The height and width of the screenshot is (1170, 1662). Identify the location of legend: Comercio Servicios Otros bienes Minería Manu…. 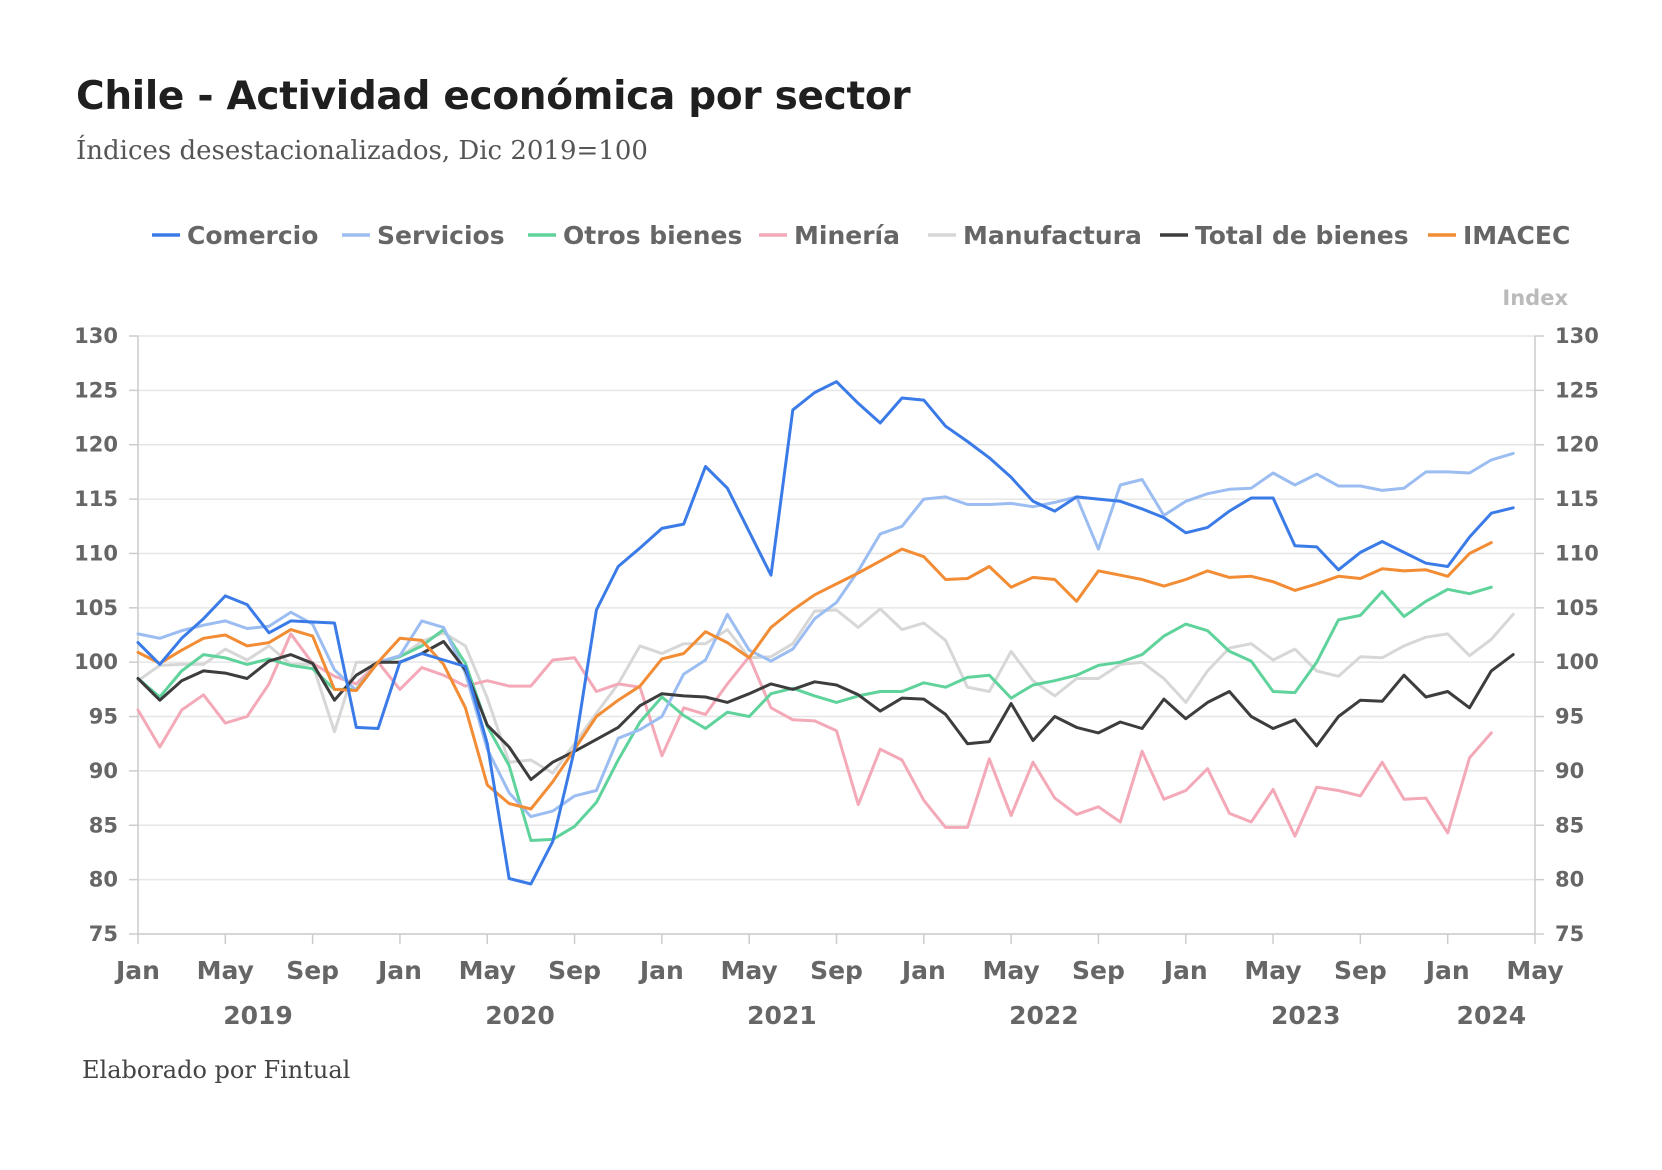
(861, 235).